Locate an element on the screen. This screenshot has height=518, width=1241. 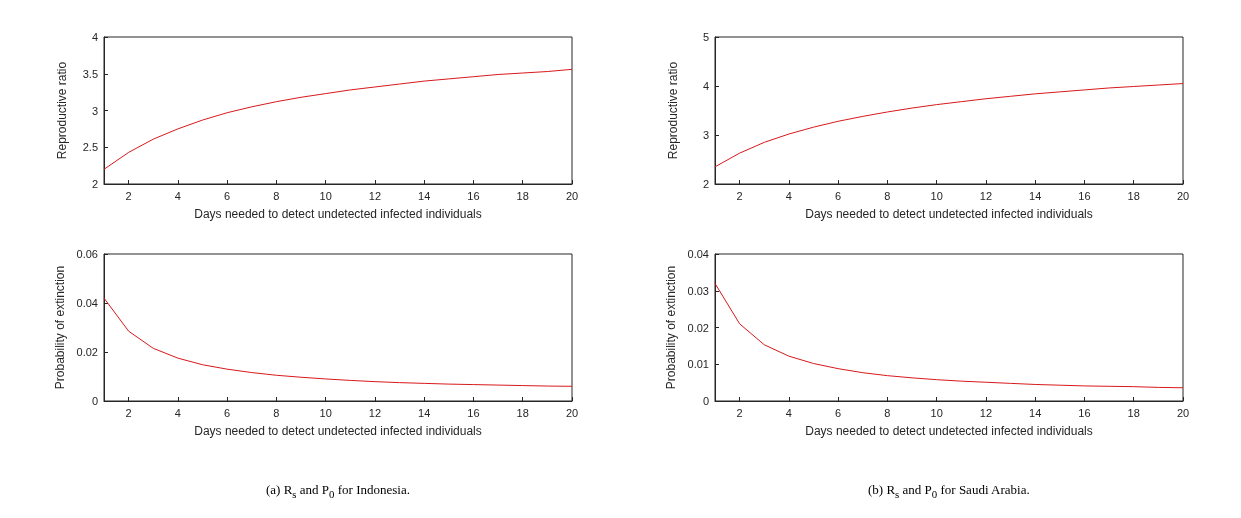
text: (b) R$_{s}$ and P$_{0}$ for Saudi Arabia. is located at coordinates (949, 491).